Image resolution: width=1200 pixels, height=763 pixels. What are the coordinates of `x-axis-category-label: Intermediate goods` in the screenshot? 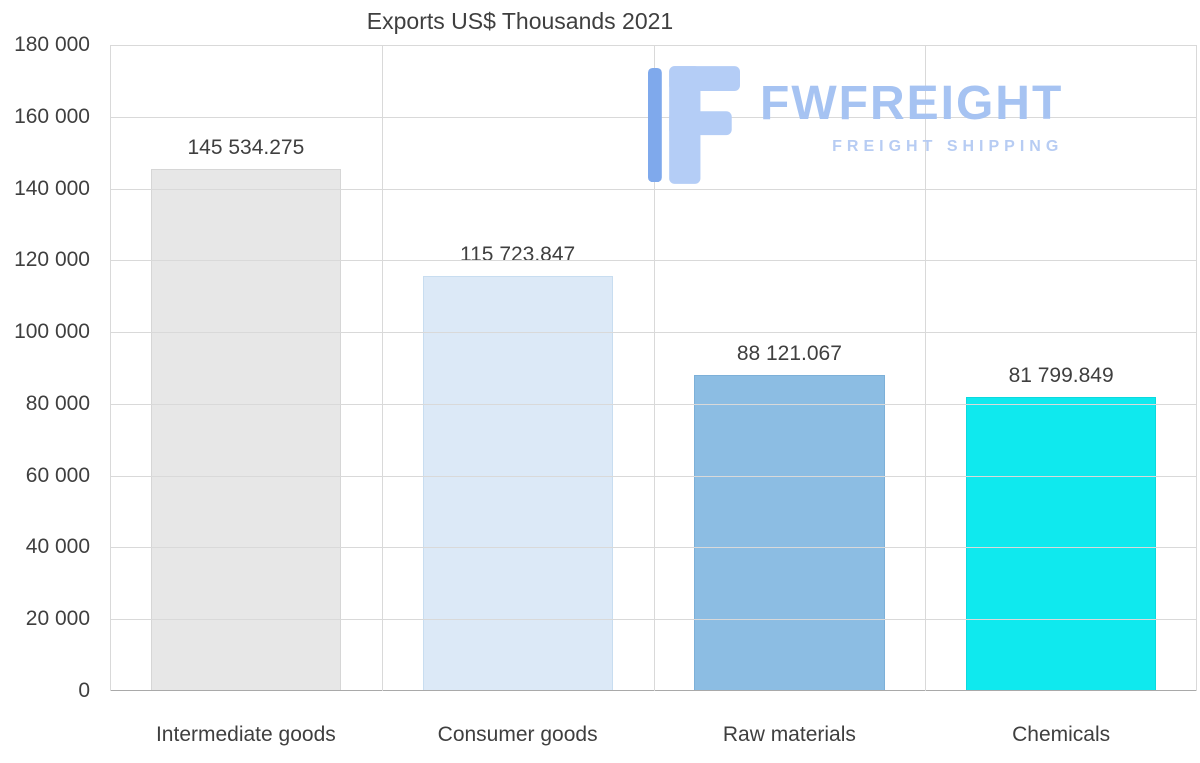 It's located at (245, 734).